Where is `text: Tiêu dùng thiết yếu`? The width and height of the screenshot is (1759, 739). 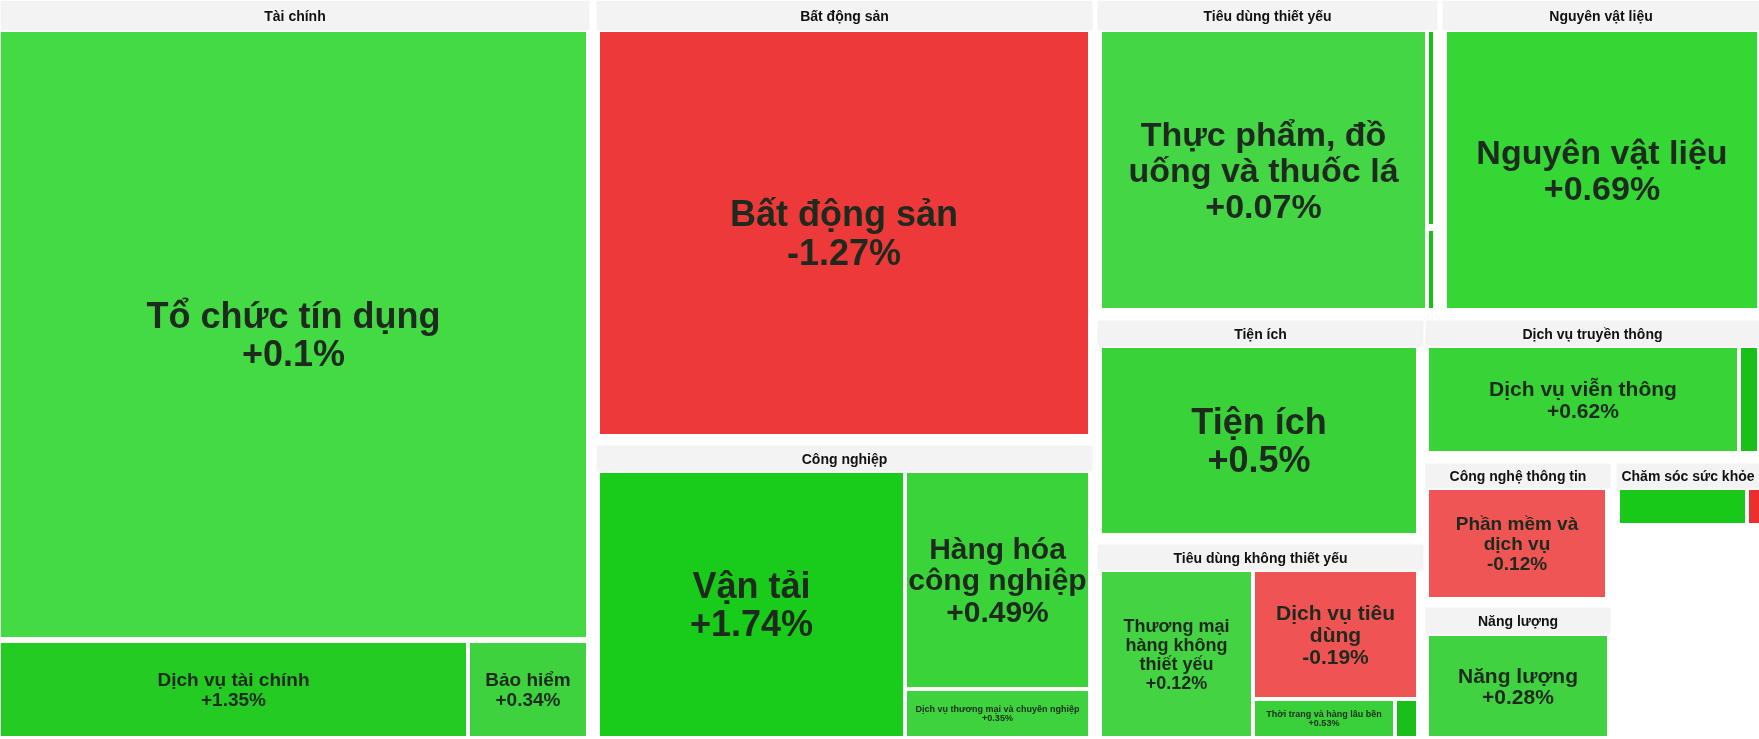
text: Tiêu dùng thiết yếu is located at coordinates (1267, 15).